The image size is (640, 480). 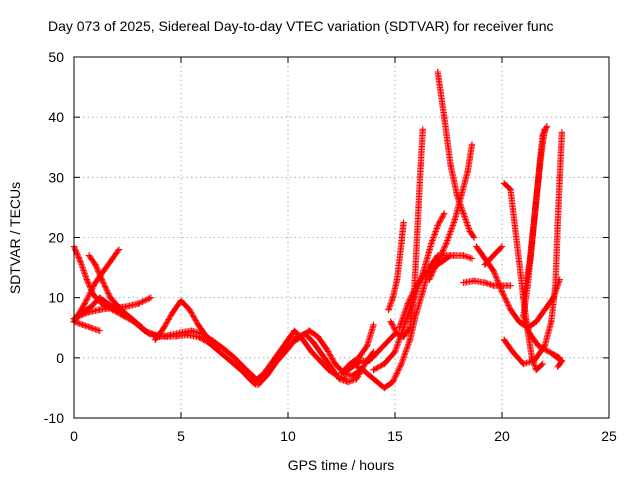 I want to click on series-sat-f, so click(x=86, y=326).